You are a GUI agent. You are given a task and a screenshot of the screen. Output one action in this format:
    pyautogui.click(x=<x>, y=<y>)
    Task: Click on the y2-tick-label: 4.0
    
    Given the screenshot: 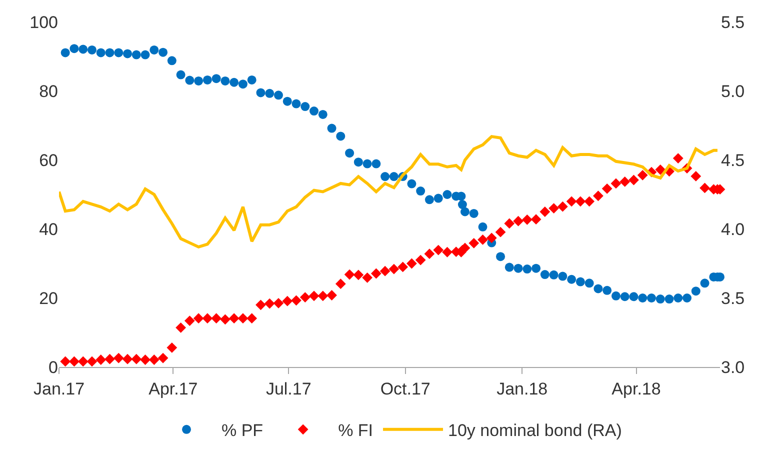 What is the action you would take?
    pyautogui.click(x=733, y=229)
    